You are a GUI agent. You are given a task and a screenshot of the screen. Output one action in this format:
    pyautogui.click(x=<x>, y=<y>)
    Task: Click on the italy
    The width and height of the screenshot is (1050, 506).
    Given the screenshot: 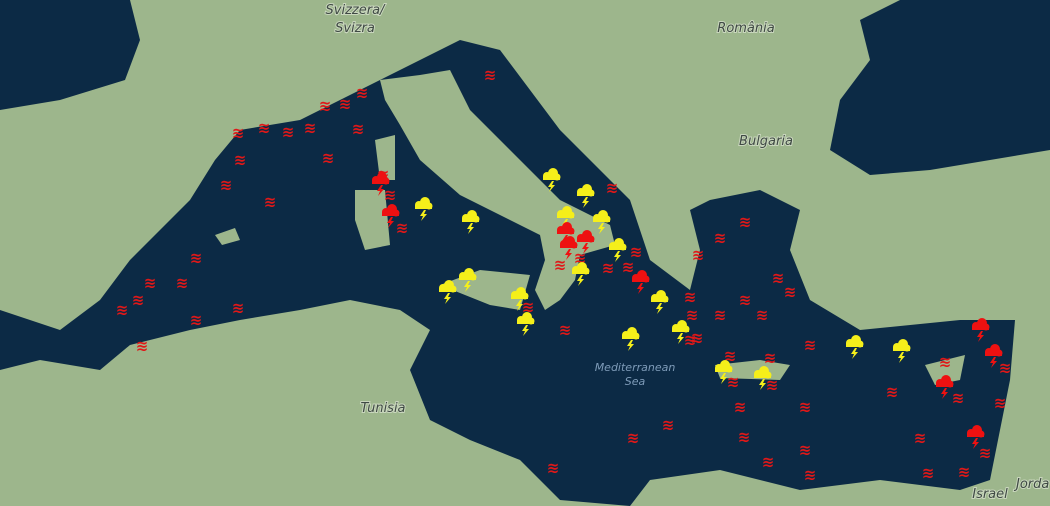 What is the action you would take?
    pyautogui.click(x=497, y=190)
    